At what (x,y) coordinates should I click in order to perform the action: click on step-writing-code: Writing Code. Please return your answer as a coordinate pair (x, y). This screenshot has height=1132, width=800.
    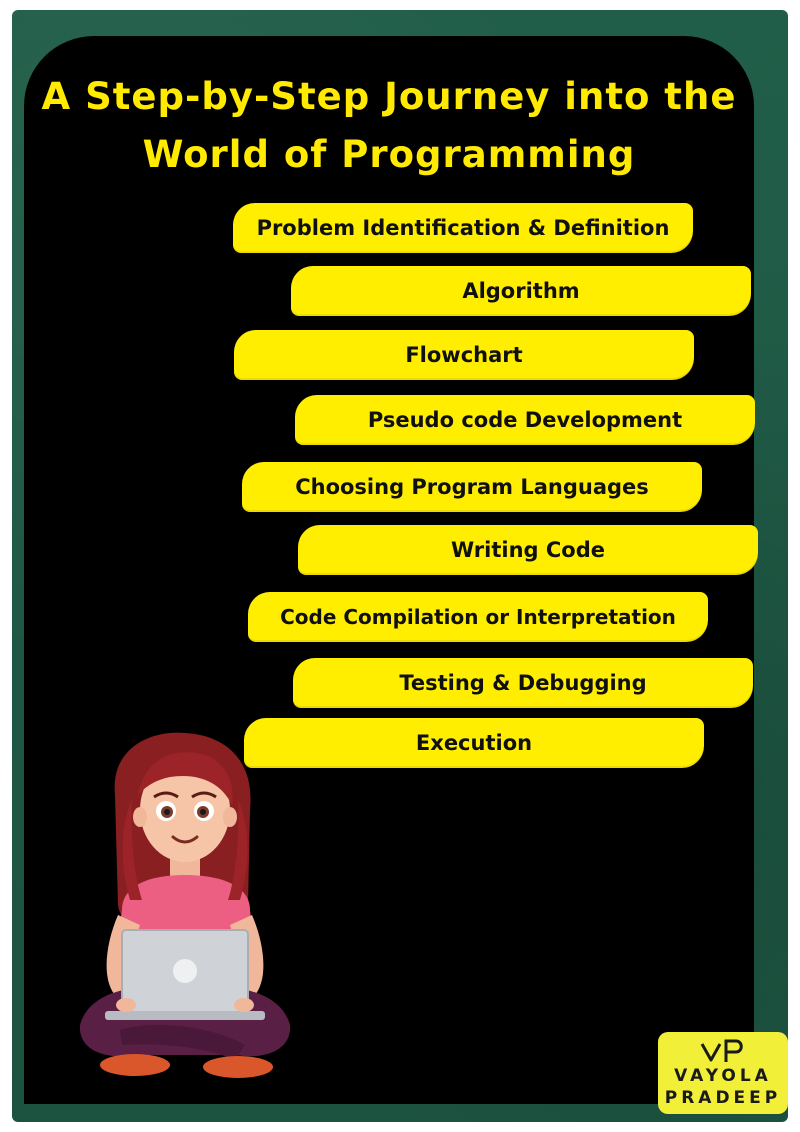
    Looking at the image, I should click on (528, 550).